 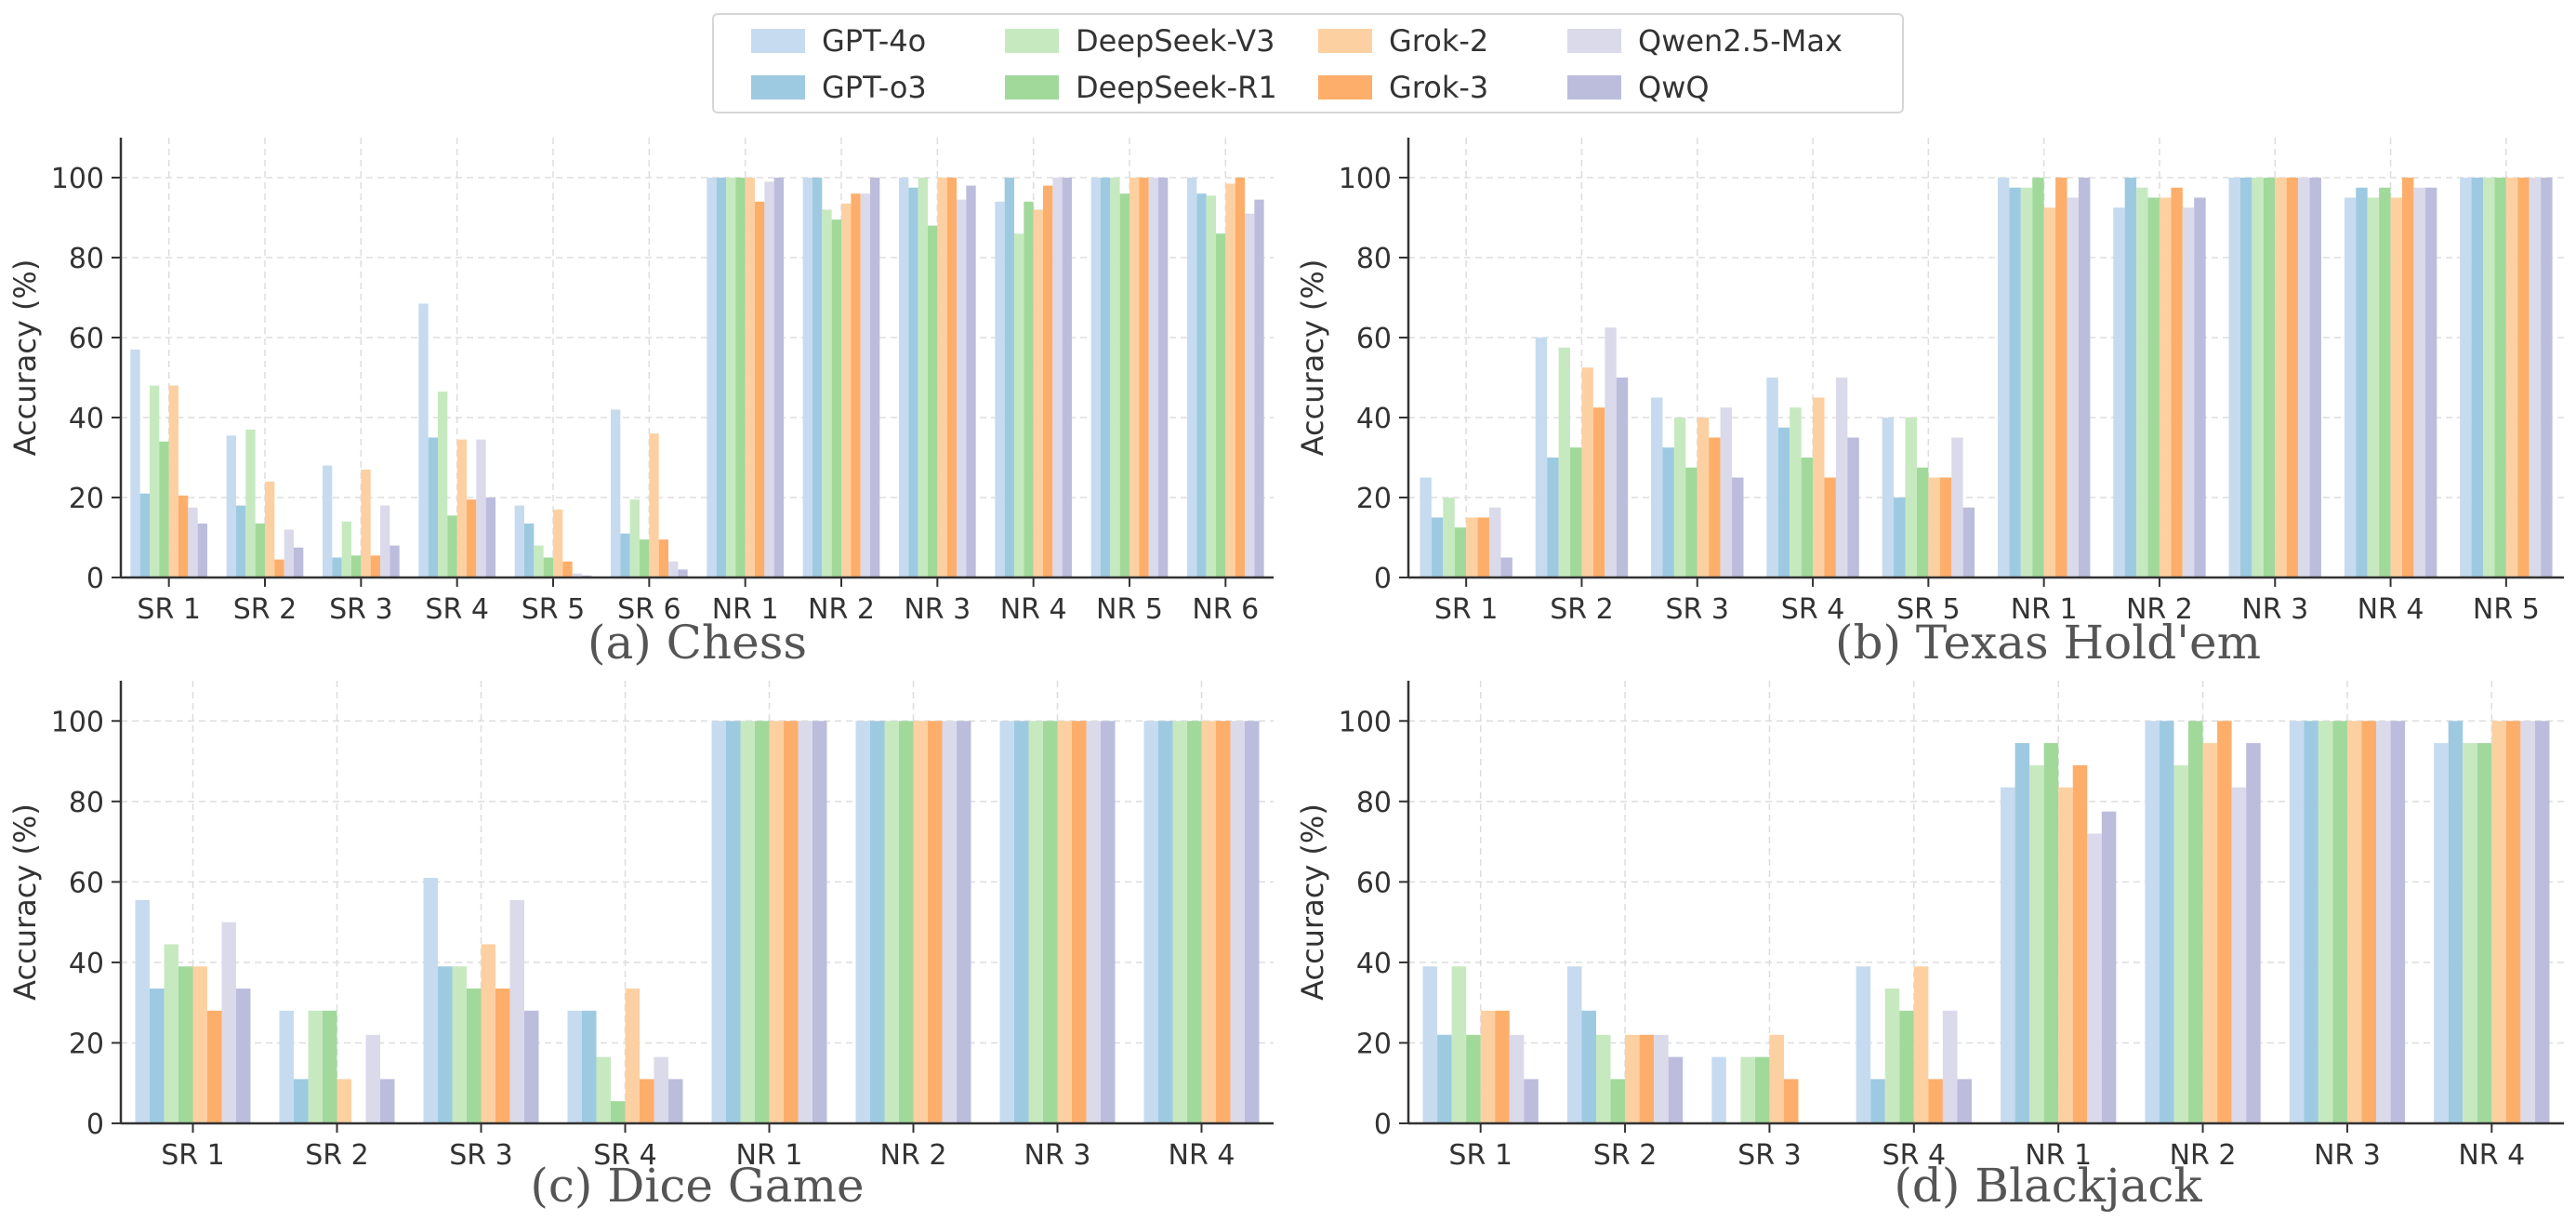 What do you see at coordinates (2203, 1155) in the screenshot?
I see `x-tick-label-nr-2: NR 2` at bounding box center [2203, 1155].